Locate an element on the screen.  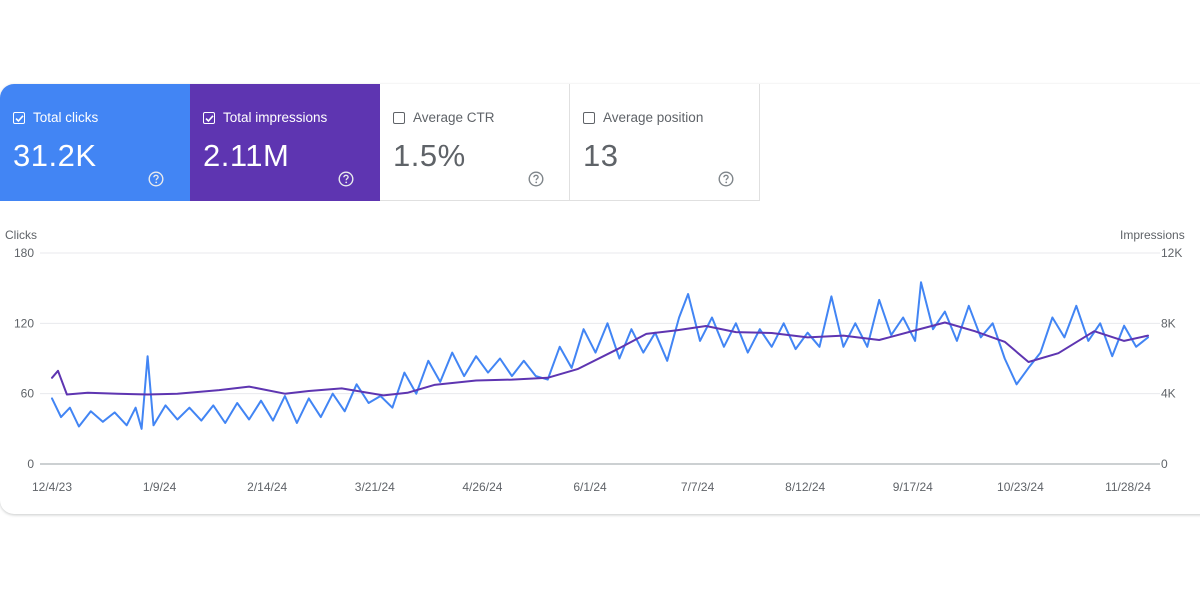
total-clicks-card: Total clicks 31.2K is located at coordinates (95, 142).